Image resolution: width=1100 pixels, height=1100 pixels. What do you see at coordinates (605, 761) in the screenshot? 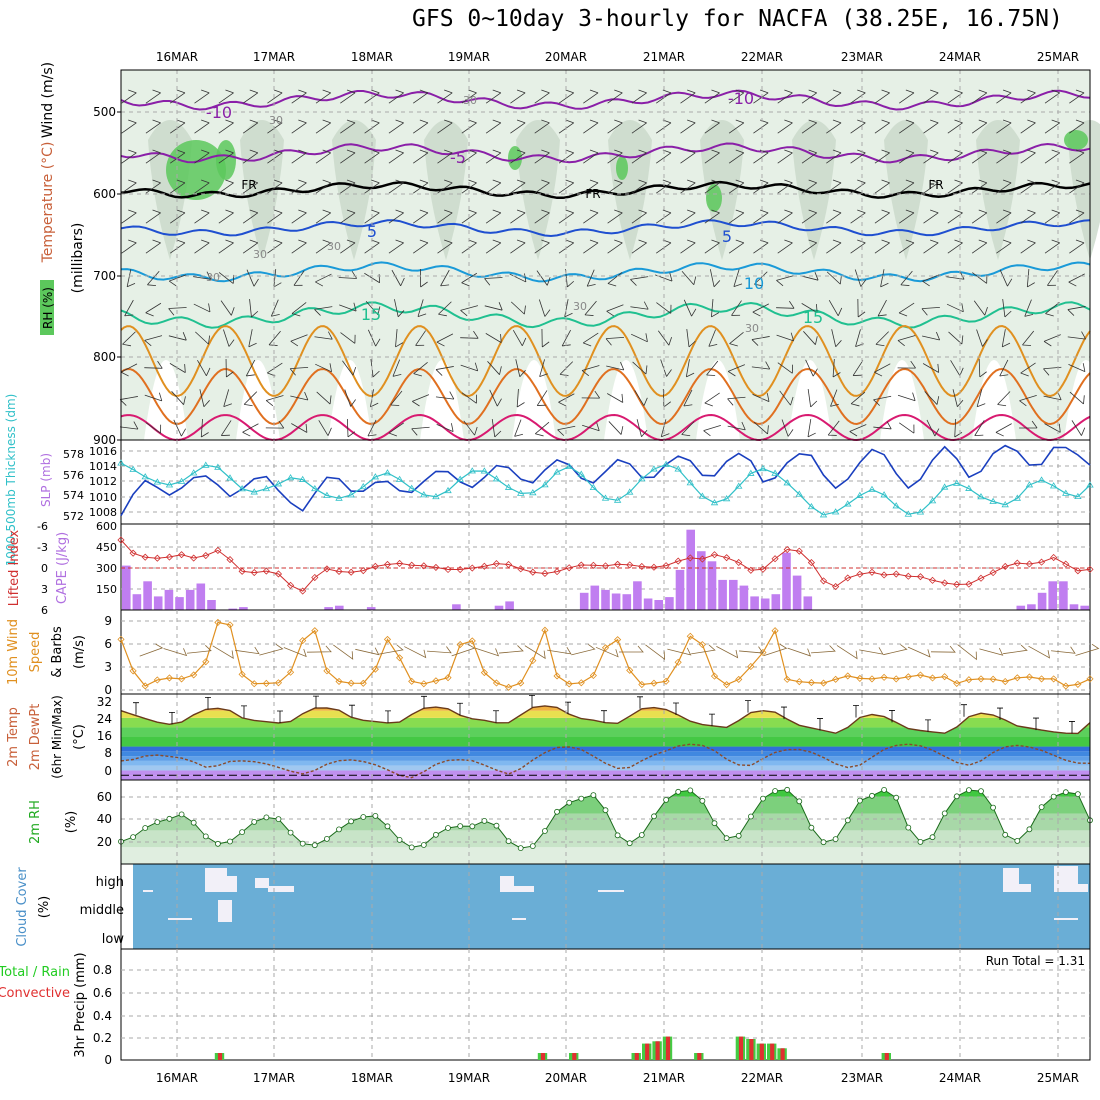
I see `dewpoint-line` at bounding box center [605, 761].